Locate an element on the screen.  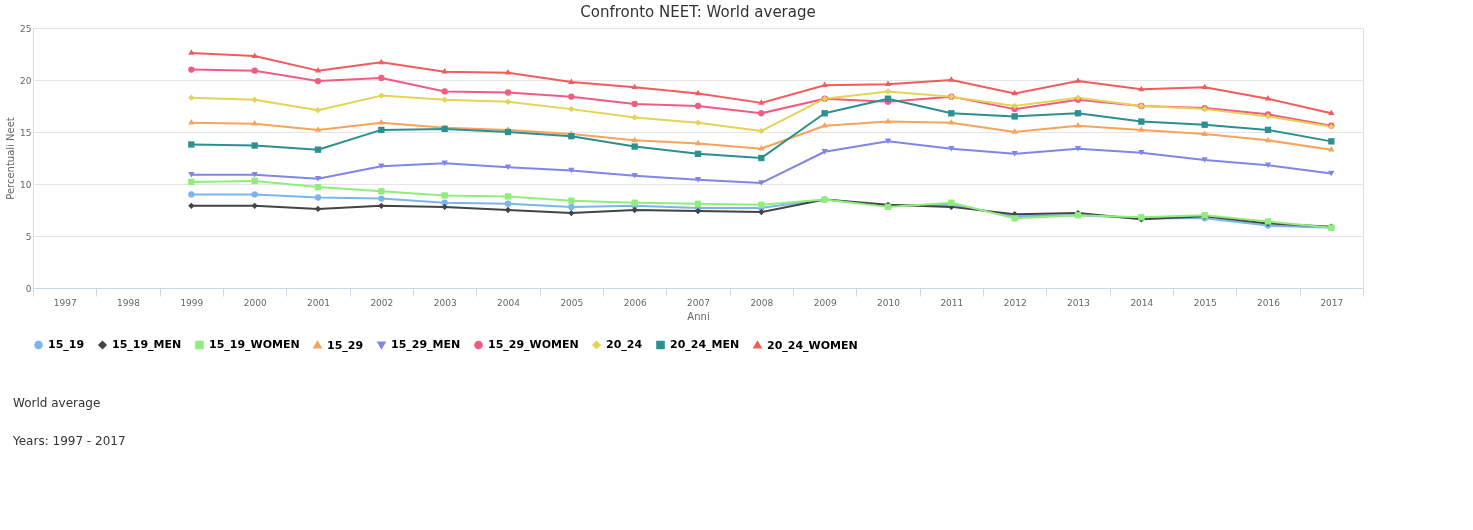
x-axis-title: Anni is located at coordinates (698, 316).